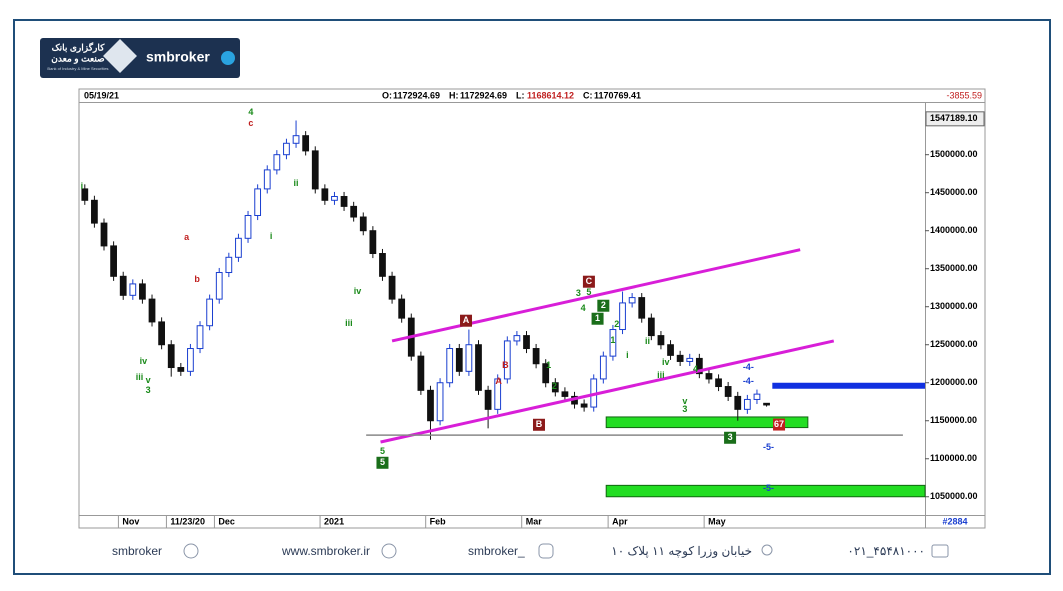 The image size is (1063, 591). Describe the element at coordinates (483, 95) in the screenshot. I see `ohlc-value: 1172924.69` at that location.